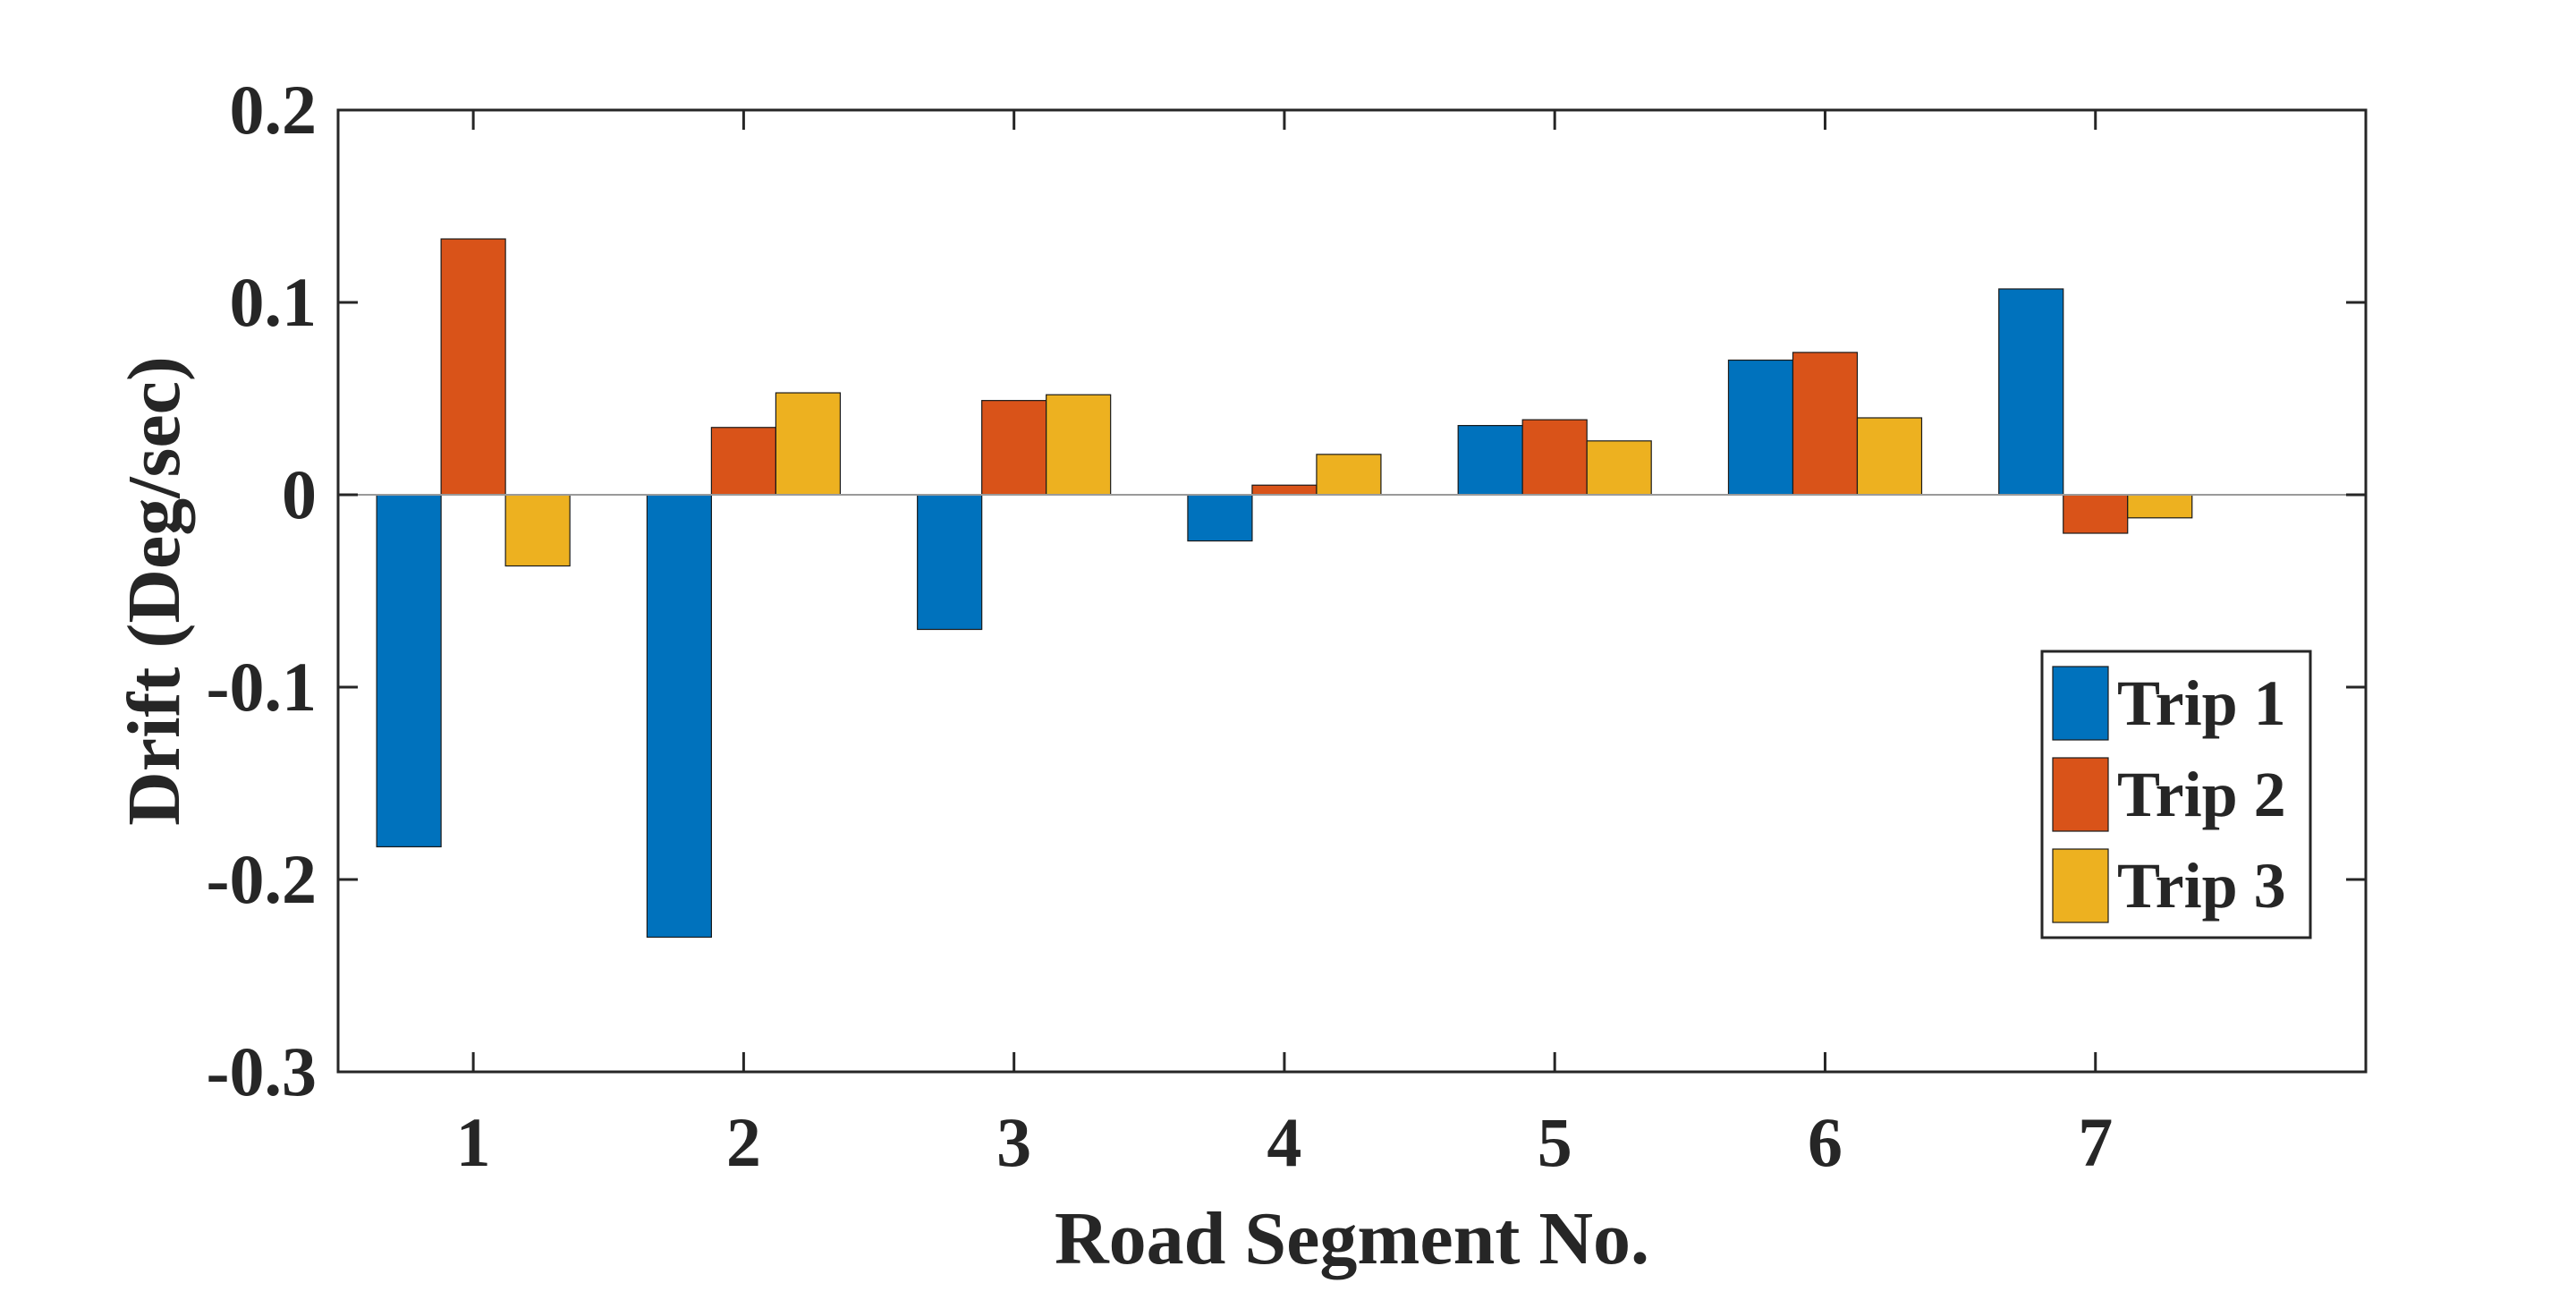 The height and width of the screenshot is (1300, 2576). I want to click on y-tick-label: 0, so click(299, 494).